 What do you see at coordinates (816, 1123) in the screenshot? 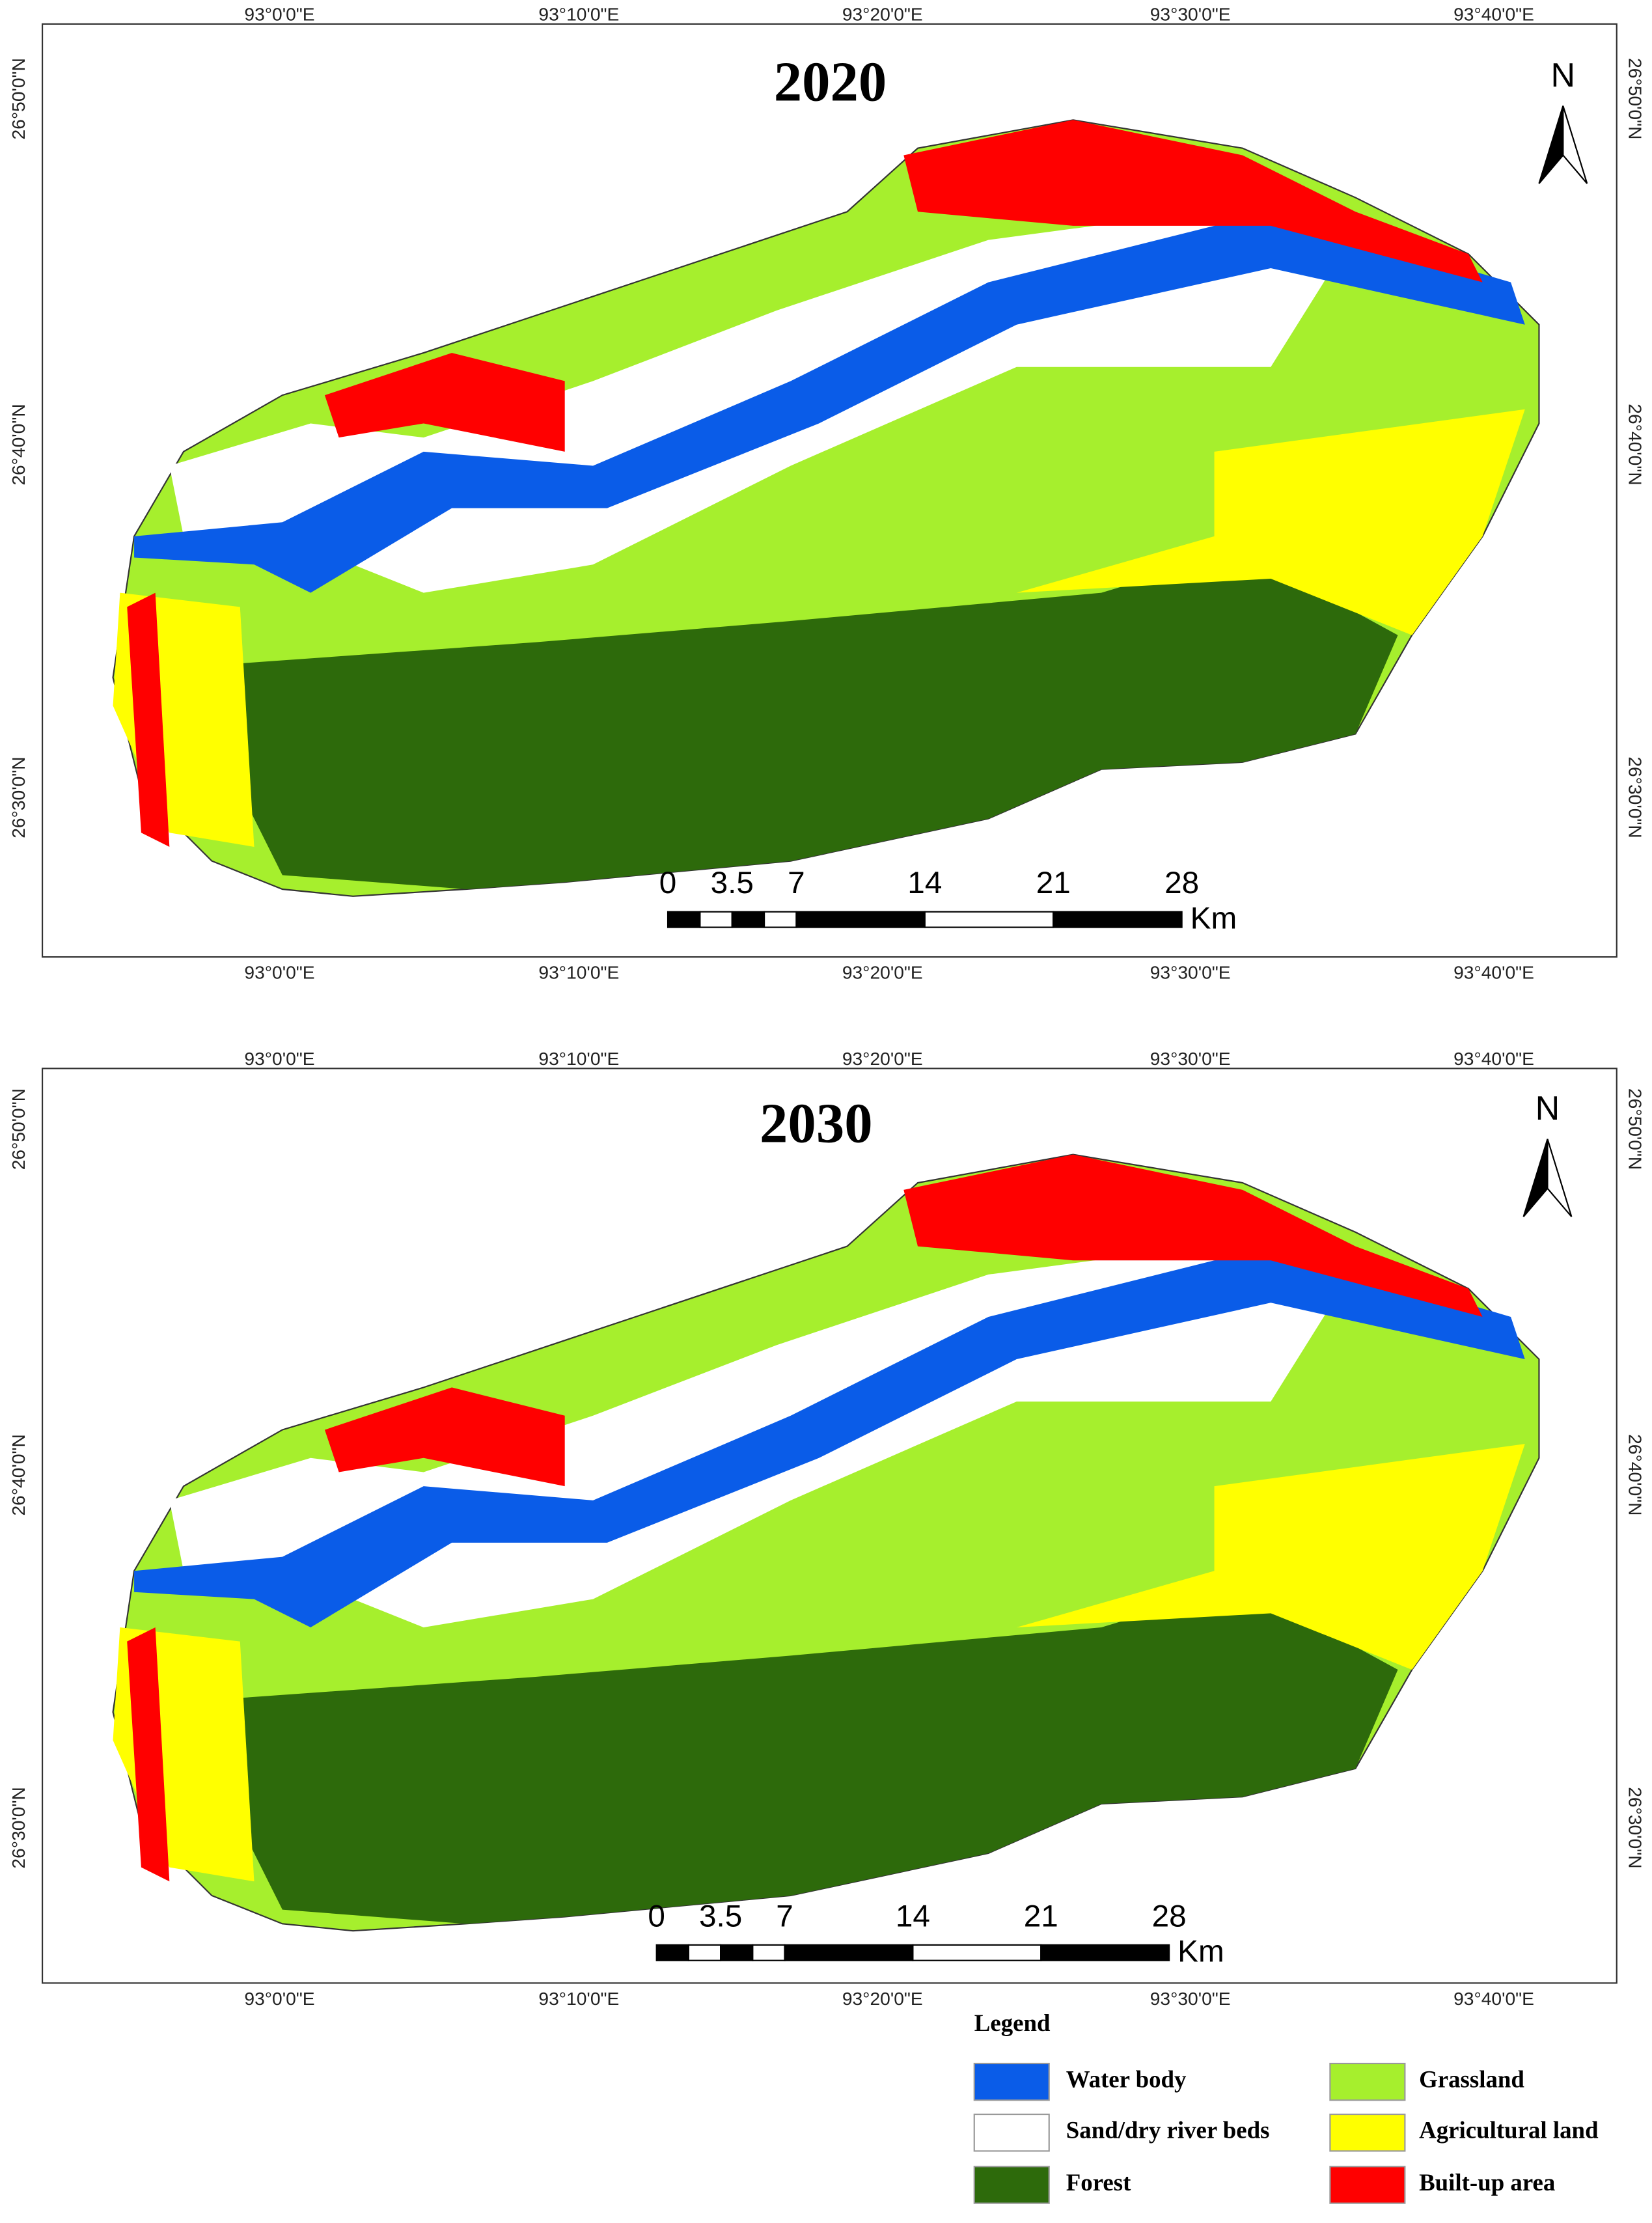
I see `map-title: 2030` at bounding box center [816, 1123].